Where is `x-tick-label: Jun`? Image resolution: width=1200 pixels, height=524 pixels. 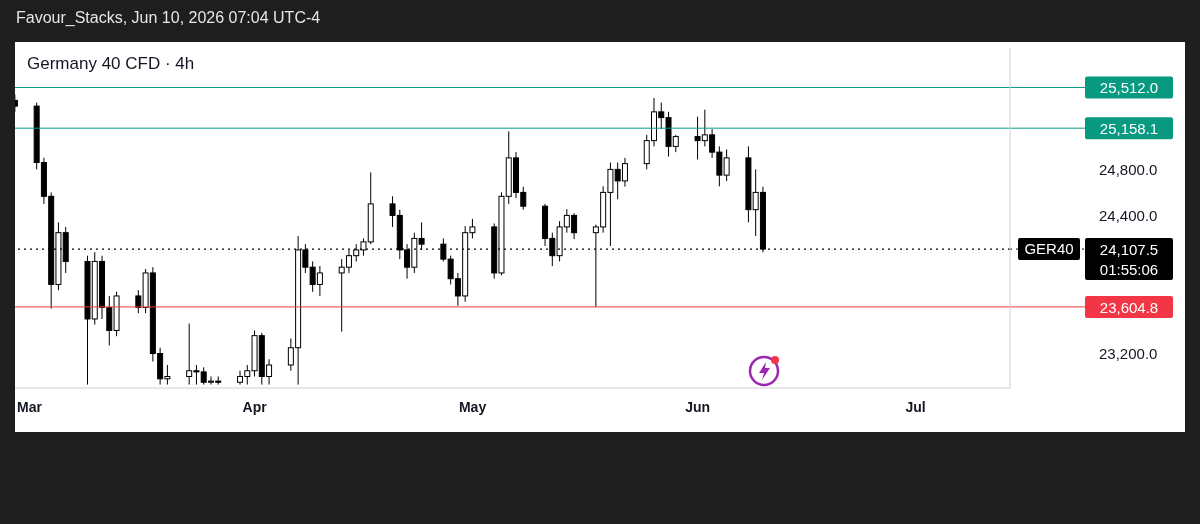
x-tick-label: Jun is located at coordinates (698, 406).